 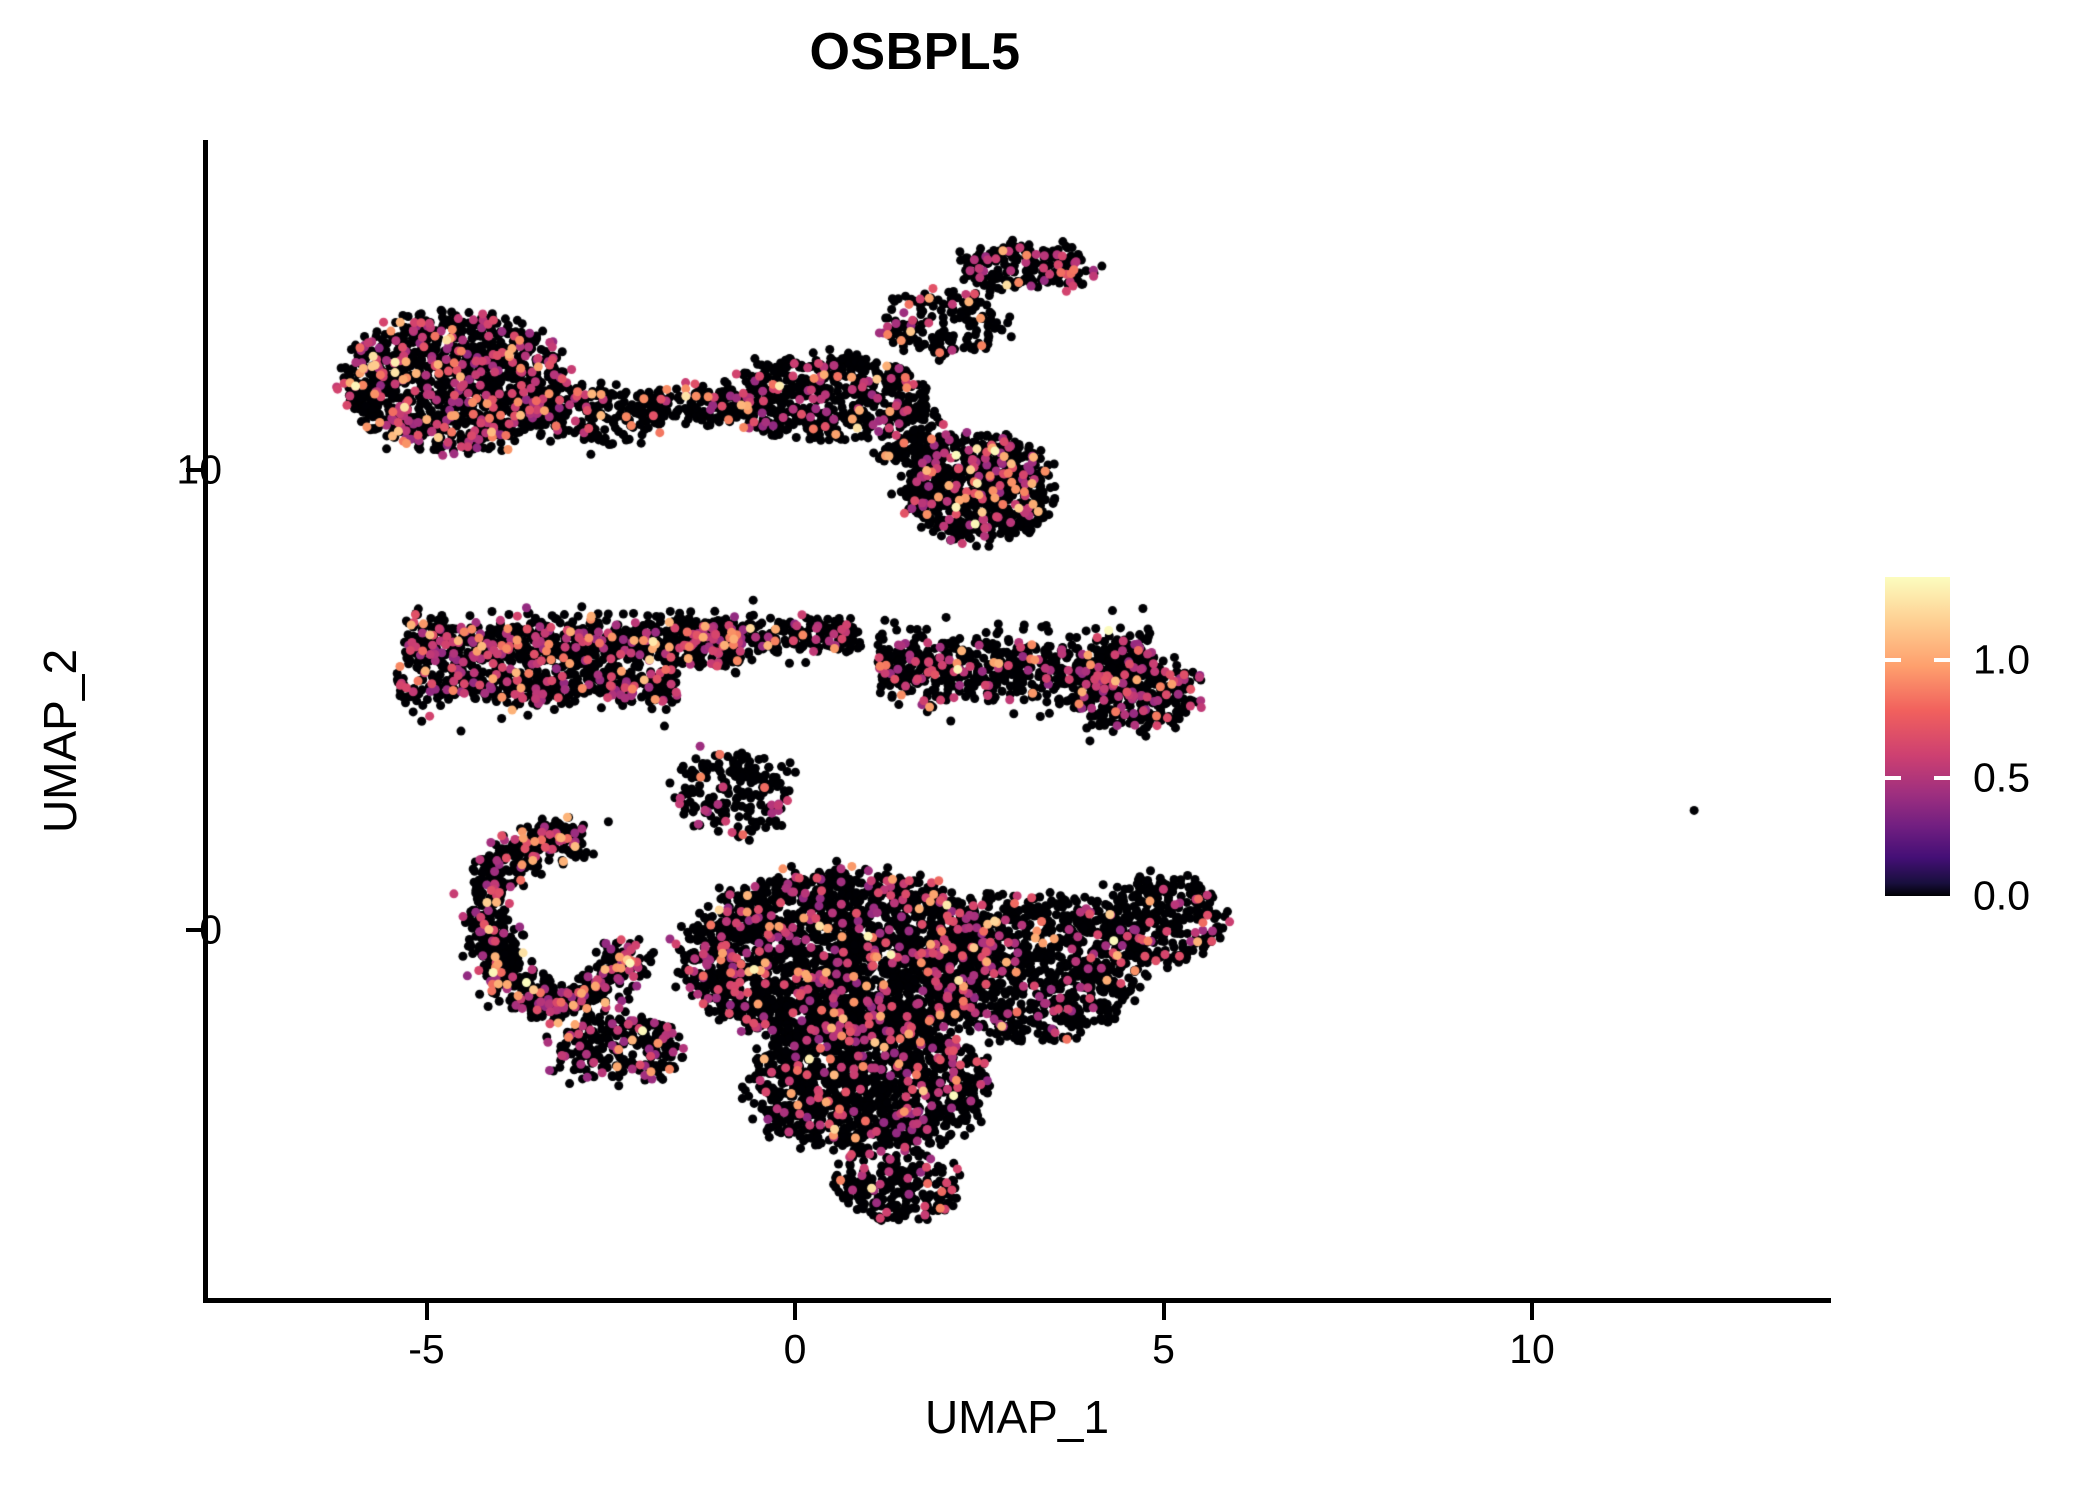 What do you see at coordinates (1017, 1417) in the screenshot?
I see `x-axis-title: UMAP_1` at bounding box center [1017, 1417].